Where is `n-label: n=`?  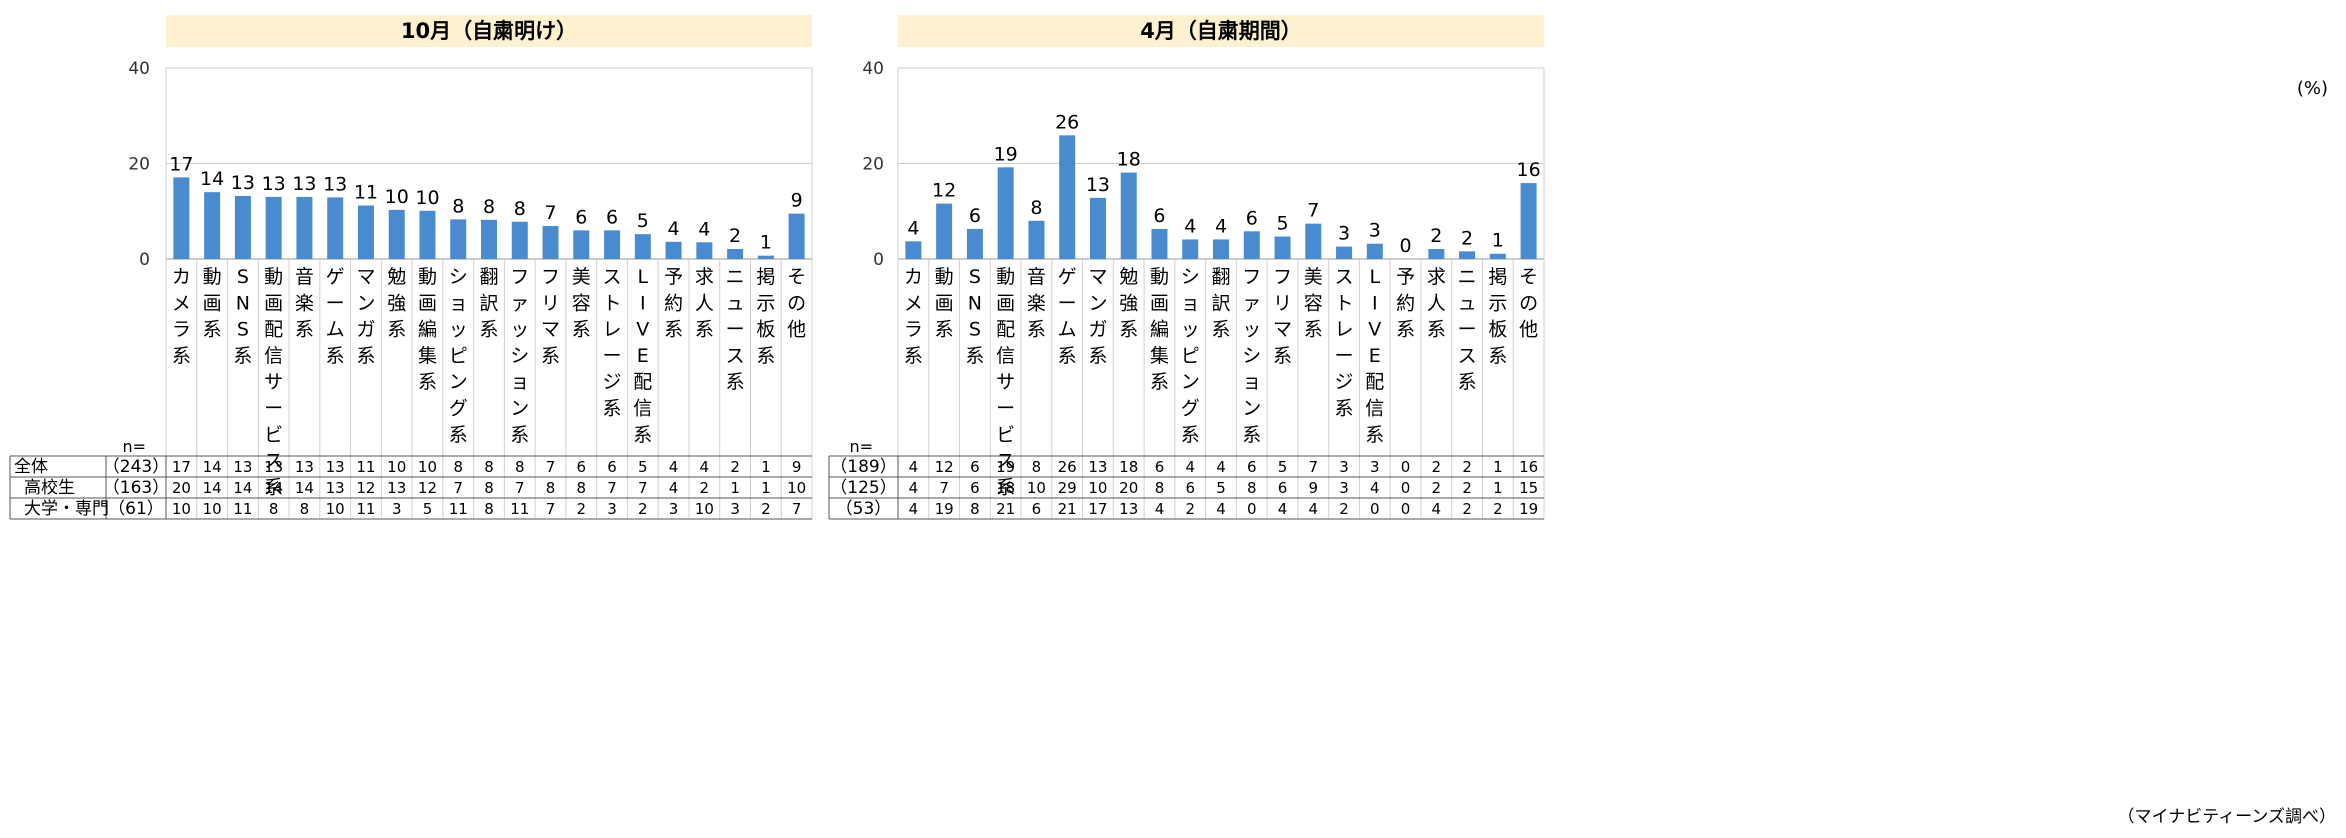 n-label: n= is located at coordinates (861, 446).